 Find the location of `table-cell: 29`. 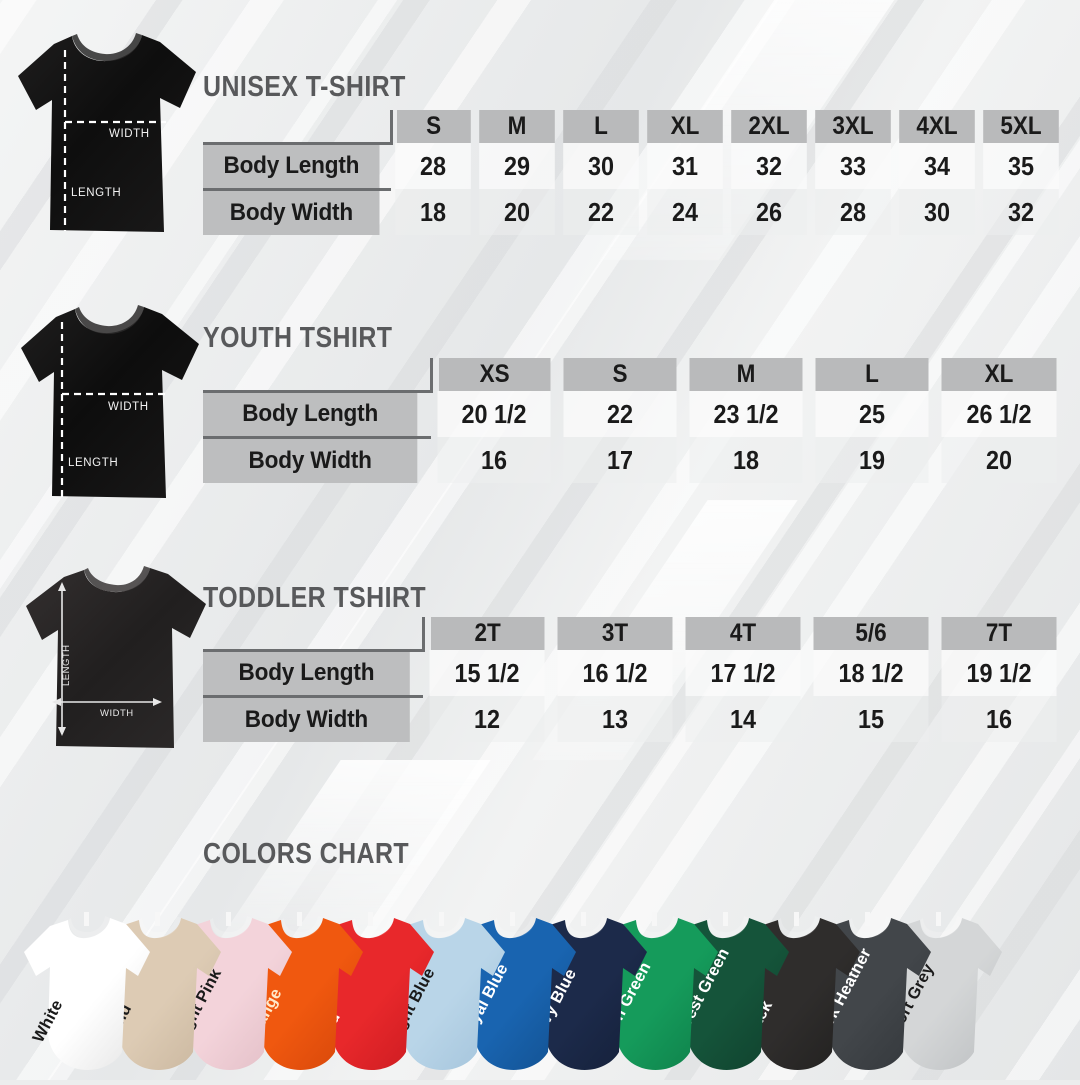

table-cell: 29 is located at coordinates (517, 166).